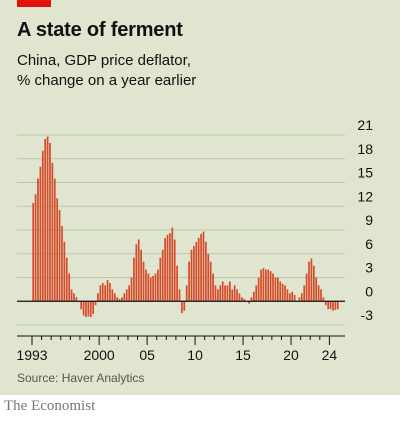 The height and width of the screenshot is (422, 400). I want to click on x-tick-label: 1993, so click(31, 355).